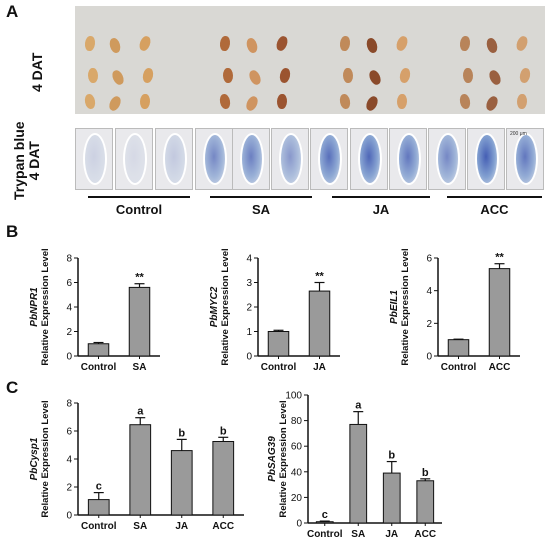  Describe the element at coordinates (381, 206) in the screenshot. I see `group-label-ja: JA` at that location.